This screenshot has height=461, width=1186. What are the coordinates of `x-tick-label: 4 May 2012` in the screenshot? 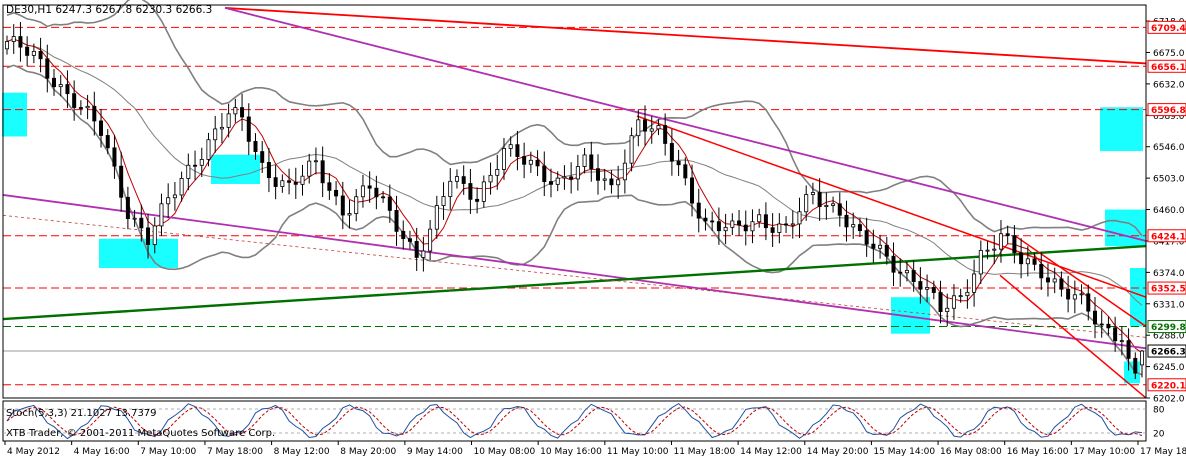 It's located at (33, 452).